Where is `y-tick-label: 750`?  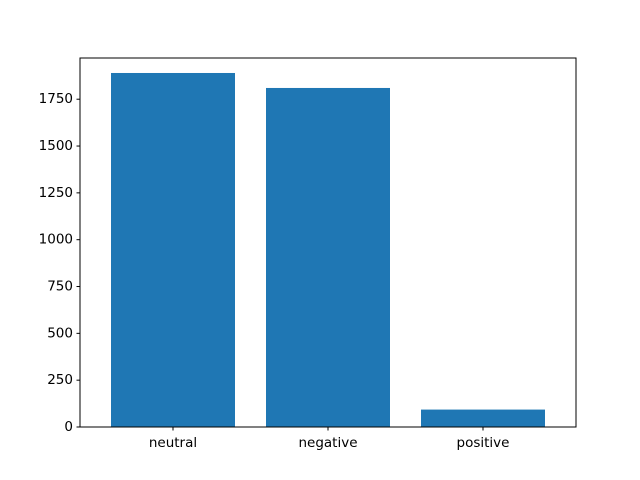 y-tick-label: 750 is located at coordinates (60, 287).